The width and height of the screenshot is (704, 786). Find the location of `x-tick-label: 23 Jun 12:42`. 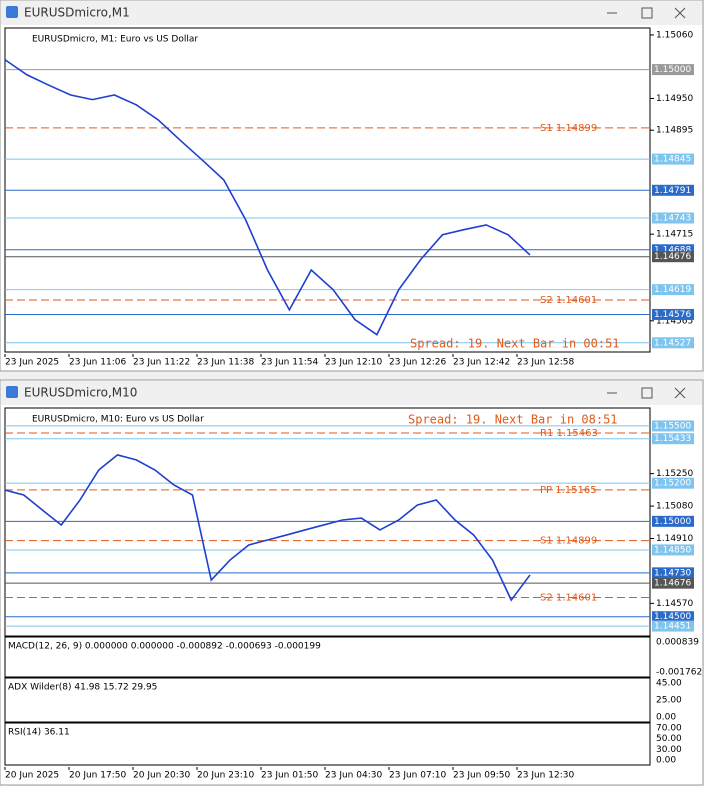

x-tick-label: 23 Jun 12:42 is located at coordinates (481, 363).